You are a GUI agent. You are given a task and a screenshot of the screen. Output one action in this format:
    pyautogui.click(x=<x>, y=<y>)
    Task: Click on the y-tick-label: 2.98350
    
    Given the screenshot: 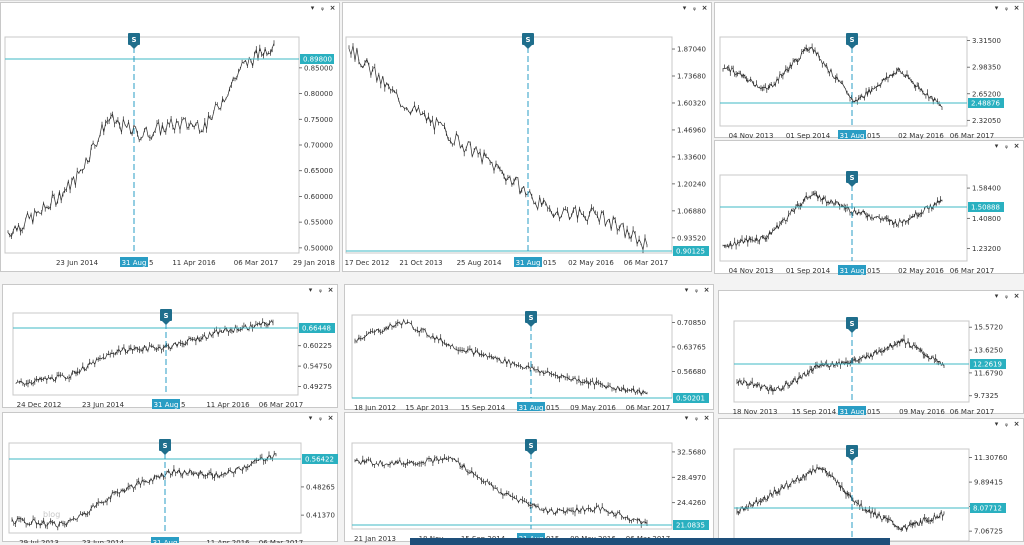 What is the action you would take?
    pyautogui.click(x=986, y=68)
    